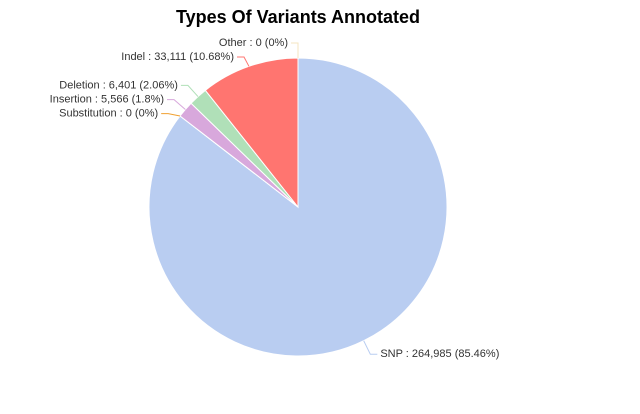 The image size is (640, 414). Describe the element at coordinates (251, 133) in the screenshot. I see `pie-slice` at that location.